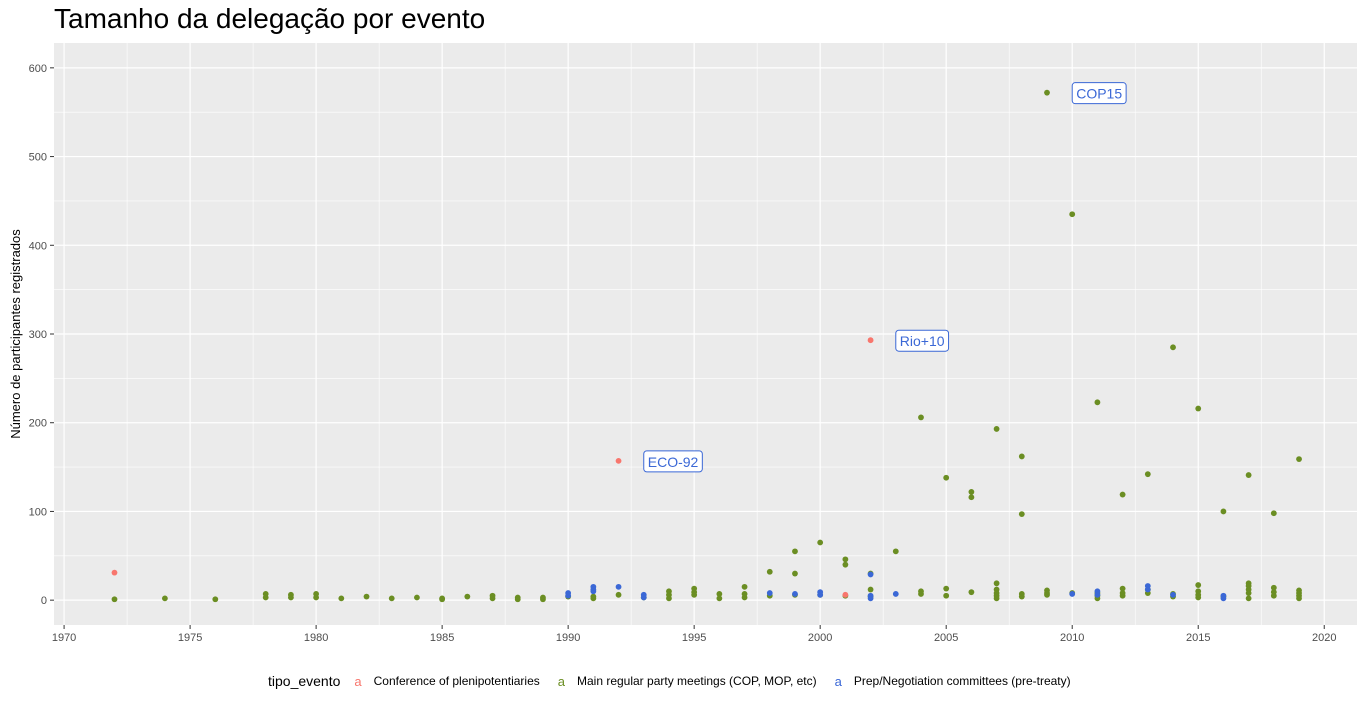 This screenshot has height=705, width=1366. Describe the element at coordinates (190, 638) in the screenshot. I see `x-tick-label: 1975` at that location.